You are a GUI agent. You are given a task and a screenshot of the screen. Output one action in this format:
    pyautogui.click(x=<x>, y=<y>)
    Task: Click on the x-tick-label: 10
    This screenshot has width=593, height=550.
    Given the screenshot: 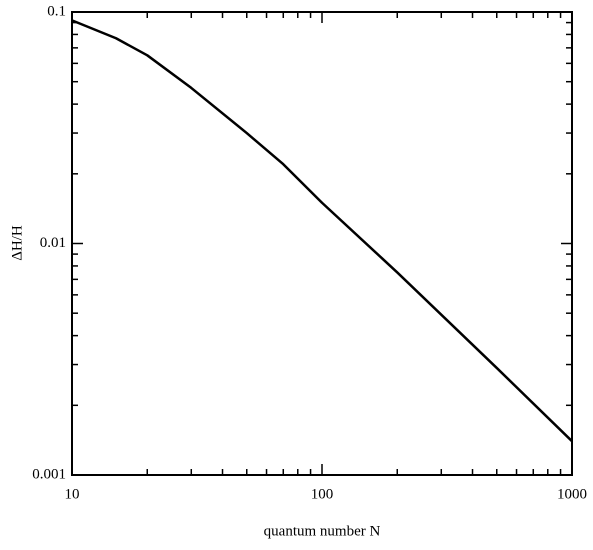 What is the action you would take?
    pyautogui.click(x=72, y=494)
    